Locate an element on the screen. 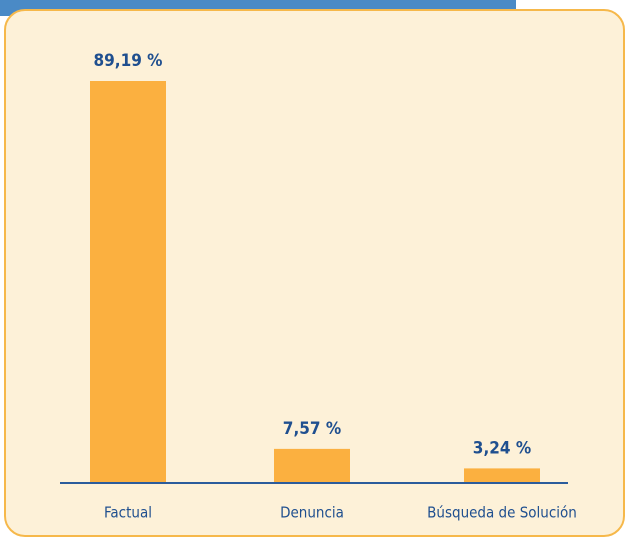 The image size is (629, 542). x-tick-label: Factual is located at coordinates (128, 513).